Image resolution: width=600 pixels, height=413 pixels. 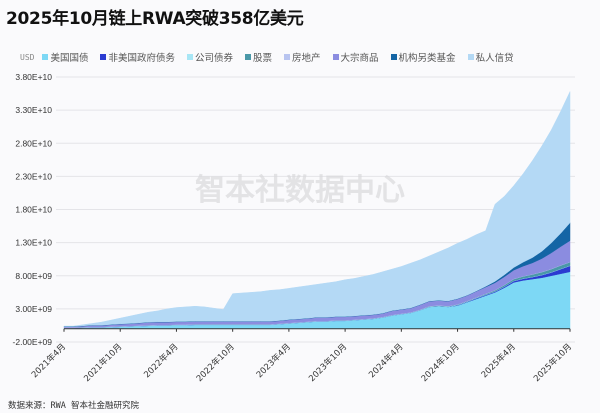 What do you see at coordinates (215, 362) in the screenshot?
I see `x-tick-label: 2022年10月` at bounding box center [215, 362].